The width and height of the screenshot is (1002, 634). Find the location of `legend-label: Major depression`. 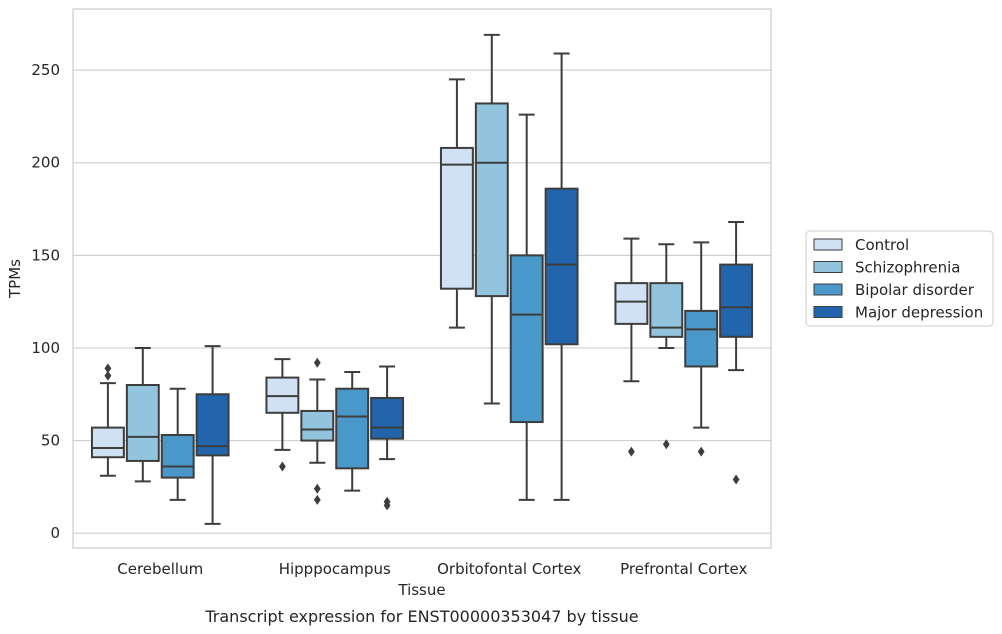

legend-label: Major depression is located at coordinates (919, 313).